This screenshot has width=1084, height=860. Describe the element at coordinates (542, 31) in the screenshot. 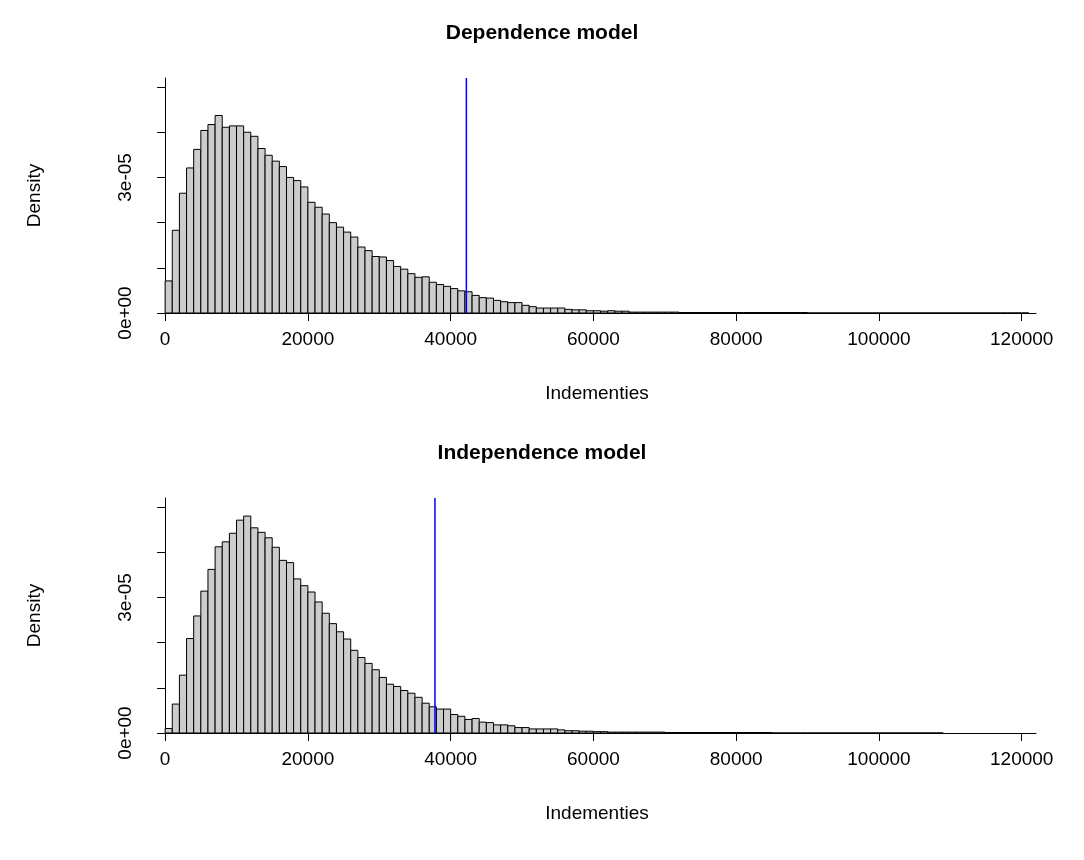

I see `chart-title: Dependence model` at that location.